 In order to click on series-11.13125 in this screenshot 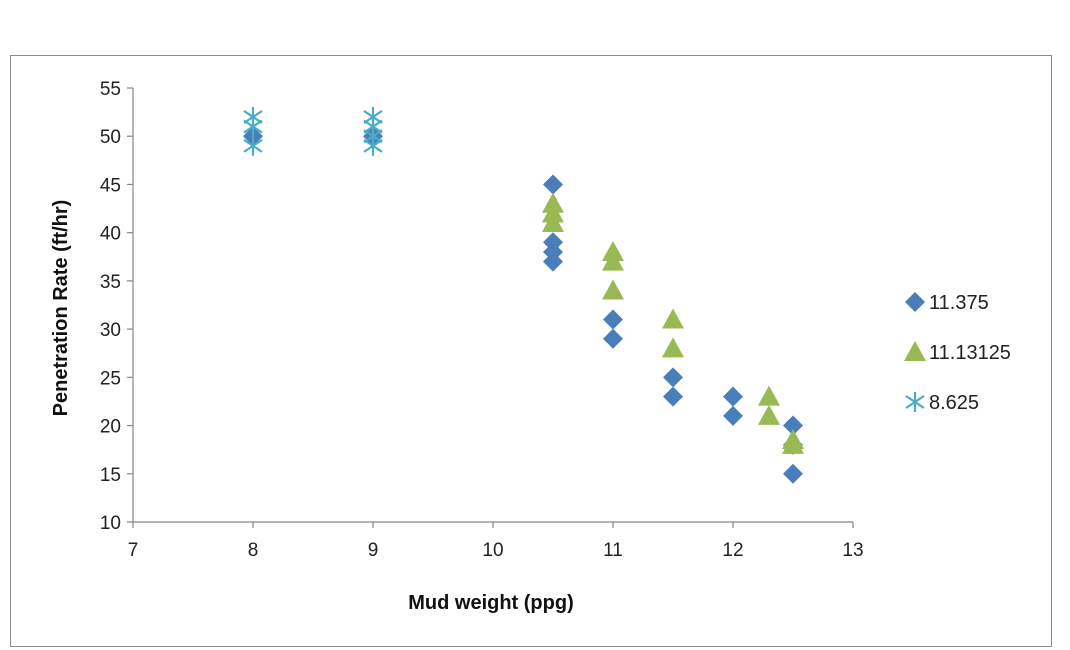, I will do `click(673, 323)`.